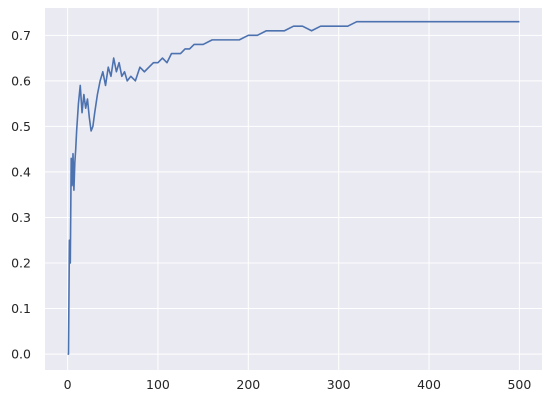  What do you see at coordinates (158, 384) in the screenshot?
I see `x-tick-label: 100` at bounding box center [158, 384].